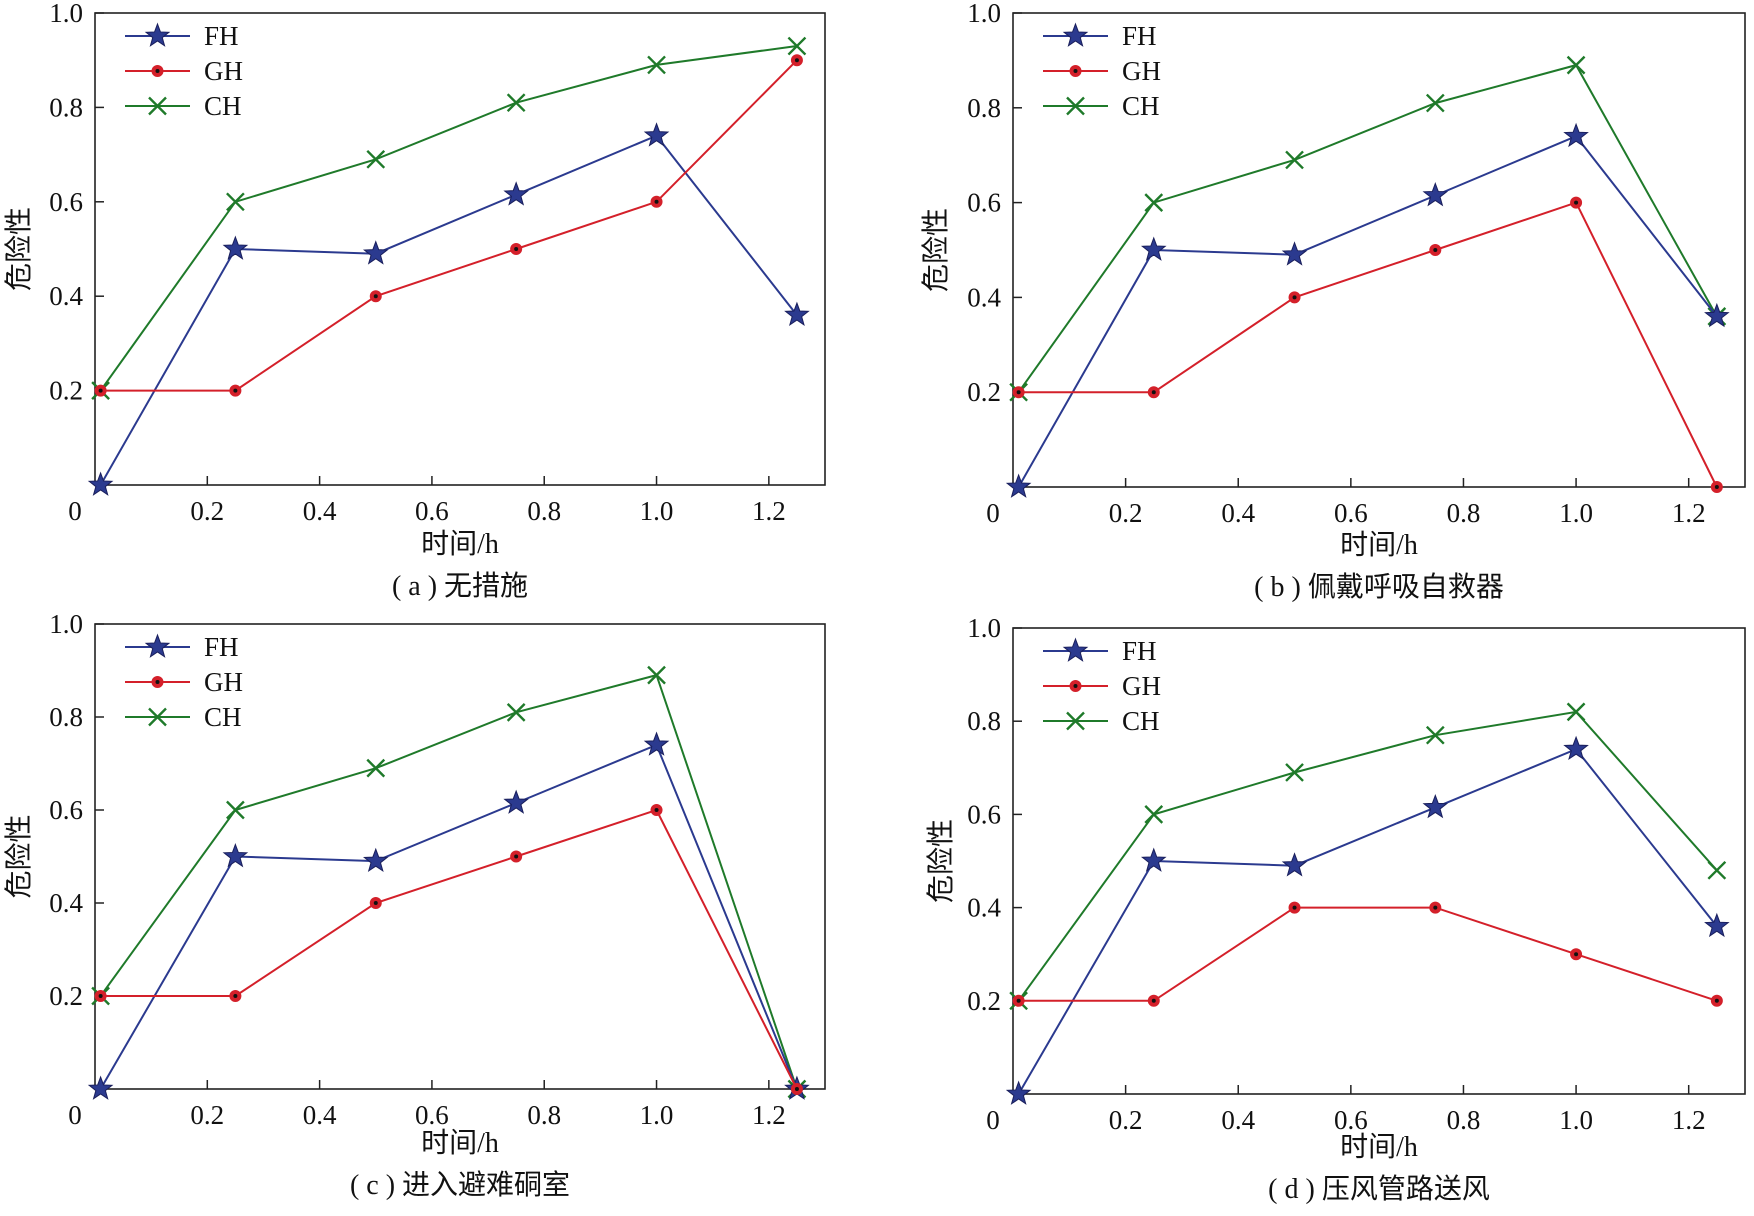 The height and width of the screenshot is (1216, 1754). Describe the element at coordinates (223, 71) in the screenshot. I see `legend-label-gh: GH` at that location.